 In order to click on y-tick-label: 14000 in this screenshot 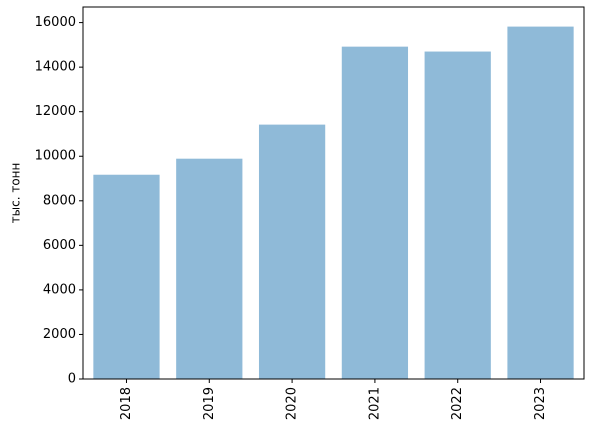, I will do `click(55, 67)`.